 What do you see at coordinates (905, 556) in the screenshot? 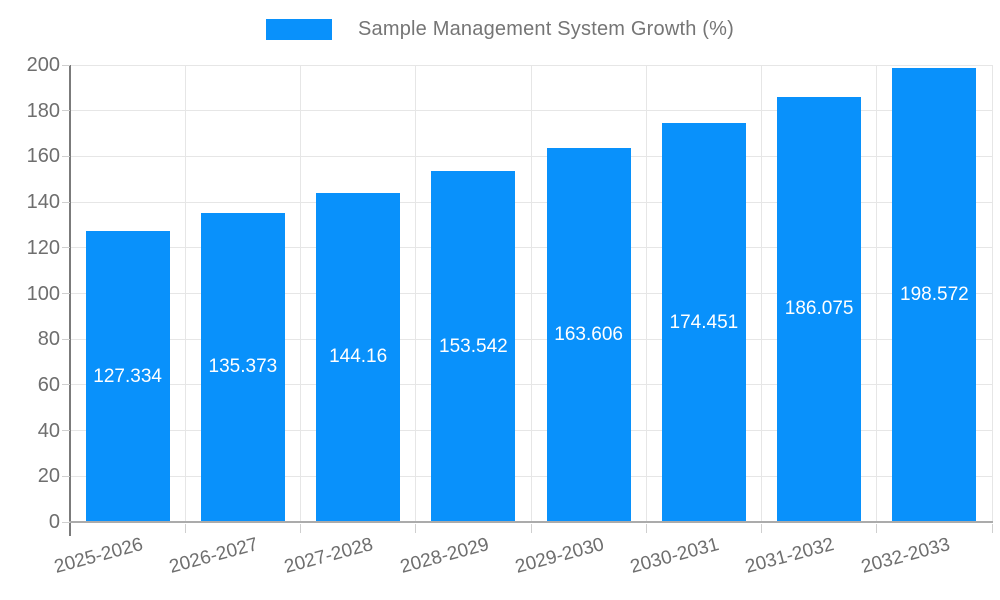
I see `x-axis-tick-label: 2032-2033` at bounding box center [905, 556].